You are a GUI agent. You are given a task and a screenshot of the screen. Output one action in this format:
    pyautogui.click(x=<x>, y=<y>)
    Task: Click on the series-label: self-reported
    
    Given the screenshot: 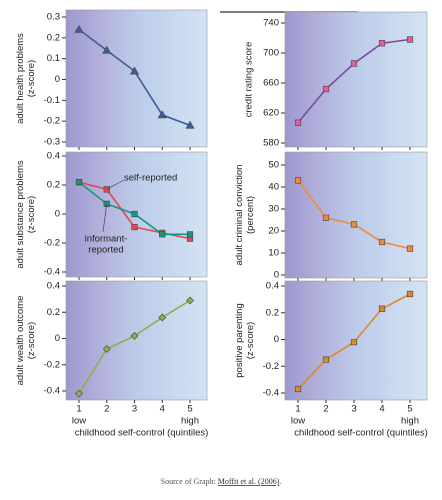 What is the action you would take?
    pyautogui.click(x=150, y=178)
    